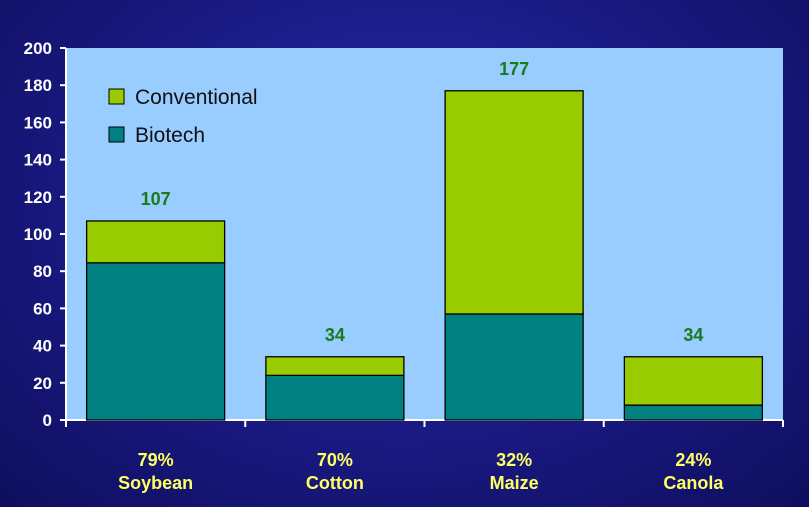 The width and height of the screenshot is (809, 507). Describe the element at coordinates (38, 48) in the screenshot. I see `y-tick-label: 200` at that location.